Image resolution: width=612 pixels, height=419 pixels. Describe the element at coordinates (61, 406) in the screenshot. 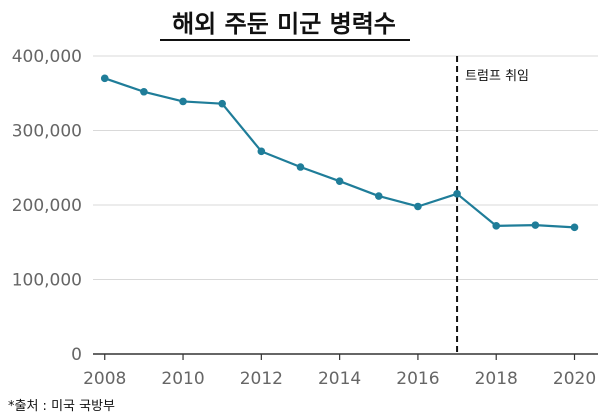

I see `source-note: *출처 : 미국 국방부` at that location.